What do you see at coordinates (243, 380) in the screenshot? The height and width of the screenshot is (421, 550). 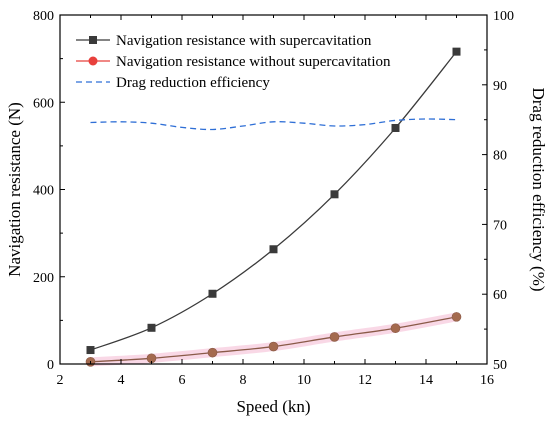 I see `x-tick-label: 8` at bounding box center [243, 380].